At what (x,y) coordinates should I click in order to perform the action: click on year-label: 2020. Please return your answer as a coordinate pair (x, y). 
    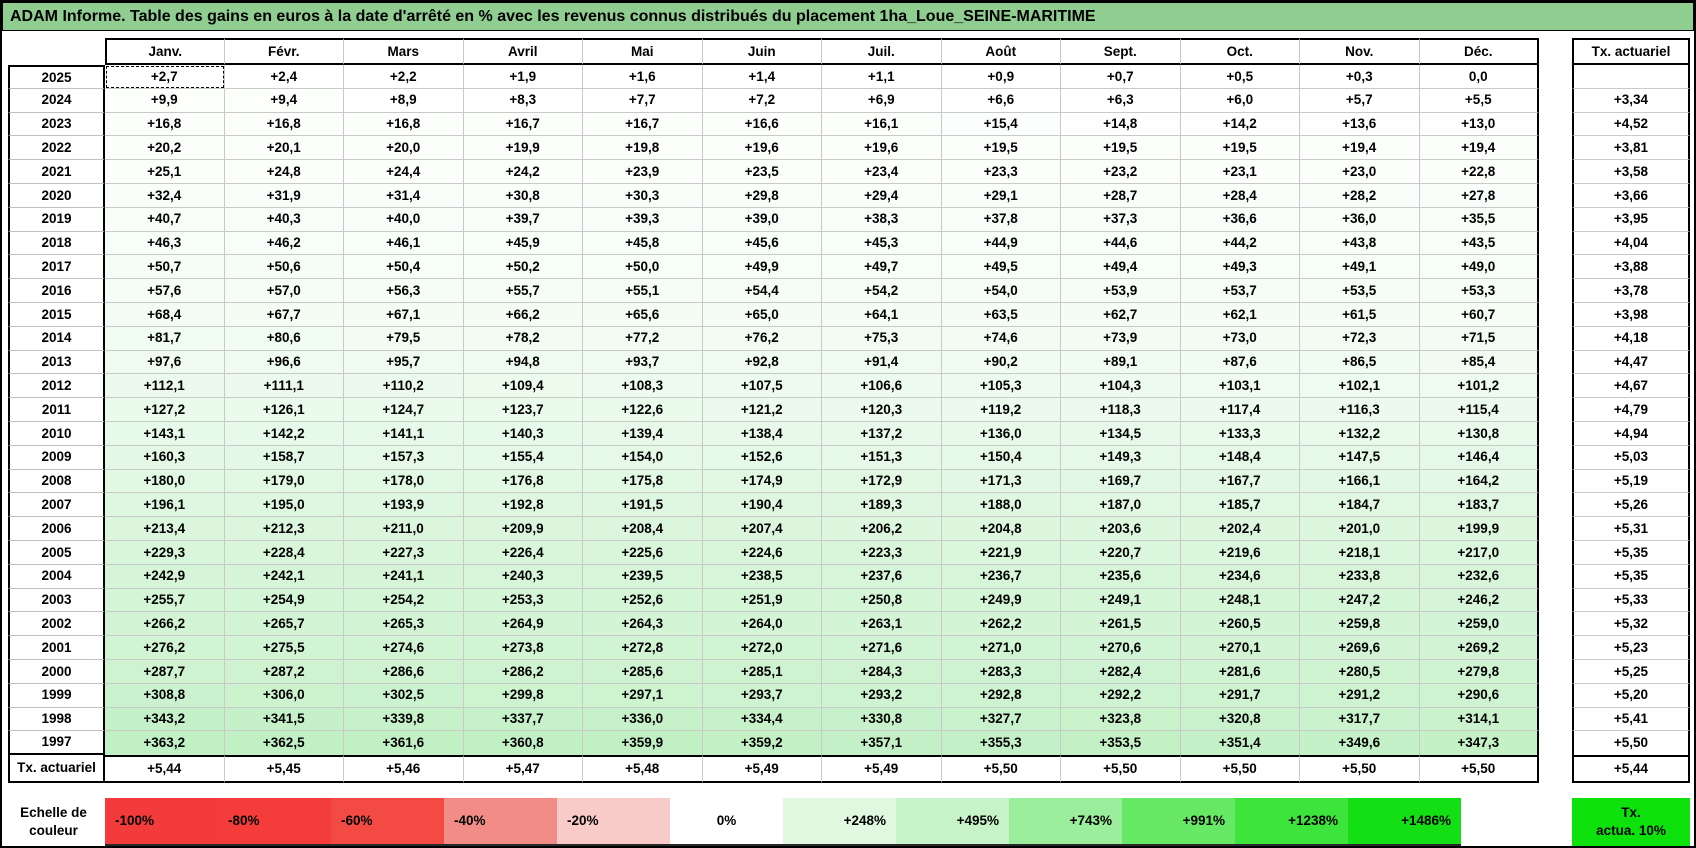
    Looking at the image, I should click on (56, 195).